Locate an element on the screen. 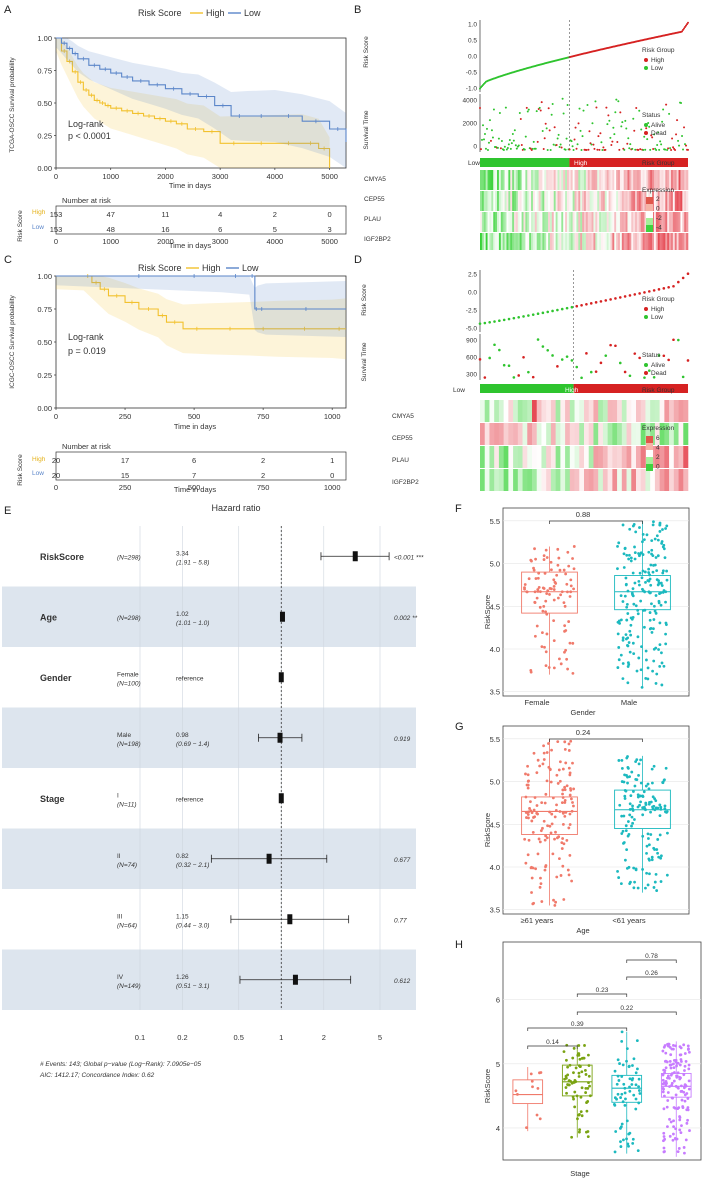 This screenshot has height=1180, width=708. risk-xtick-label: 250 is located at coordinates (125, 487).